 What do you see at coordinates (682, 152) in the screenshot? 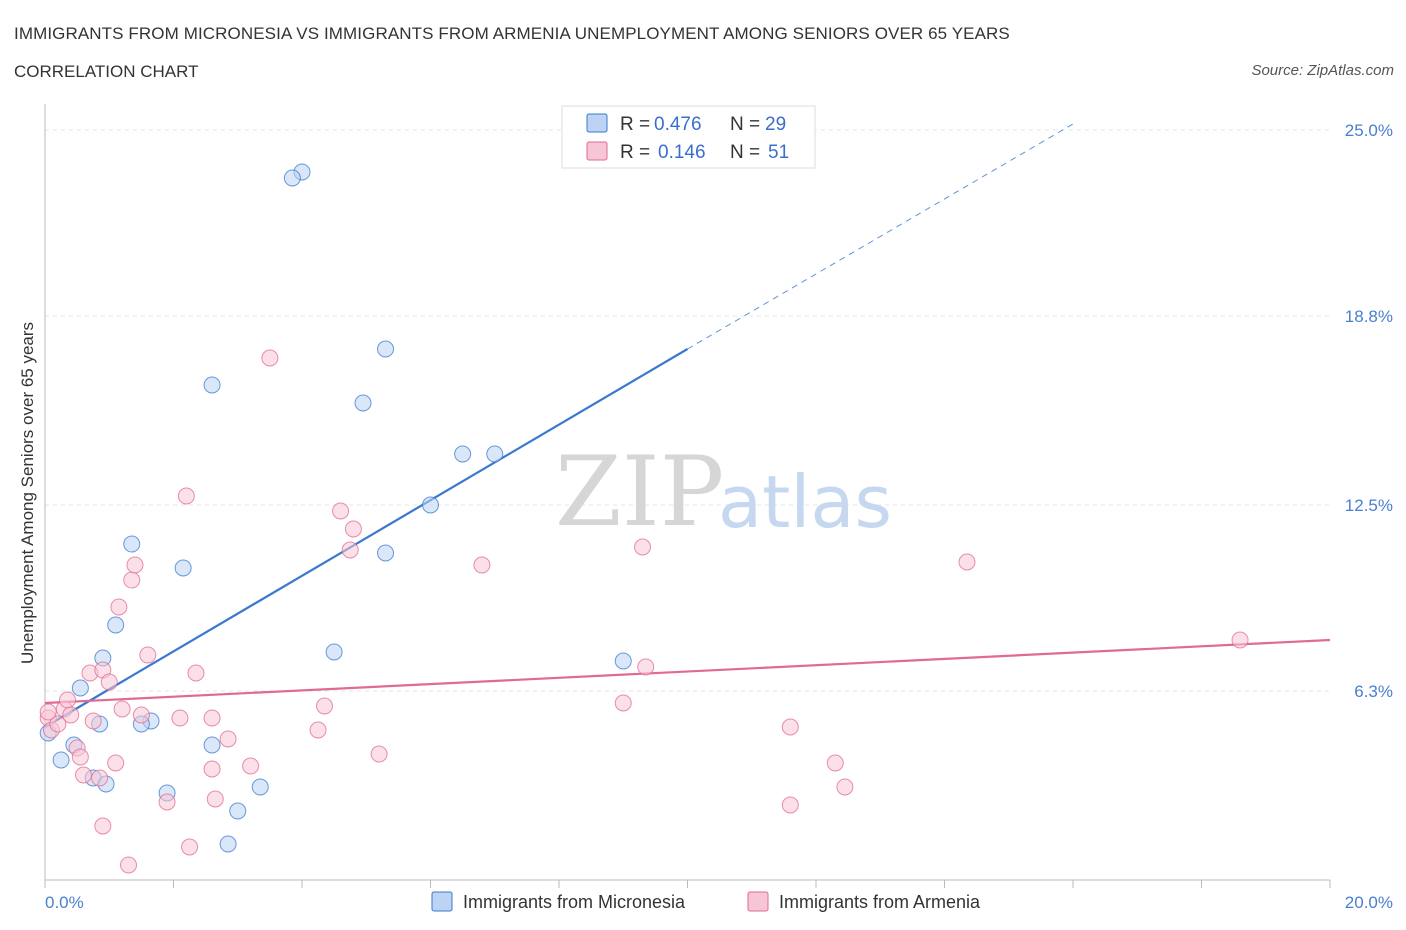
I see `legend-r-value-2: 0.146` at bounding box center [682, 152].